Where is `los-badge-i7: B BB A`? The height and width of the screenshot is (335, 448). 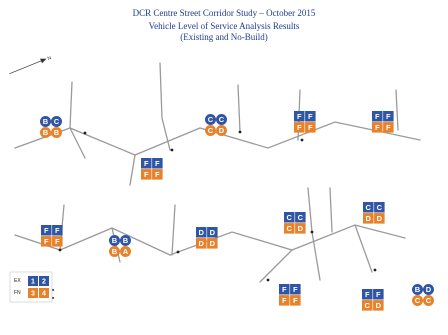 los-badge-i7: B BB A is located at coordinates (120, 246).